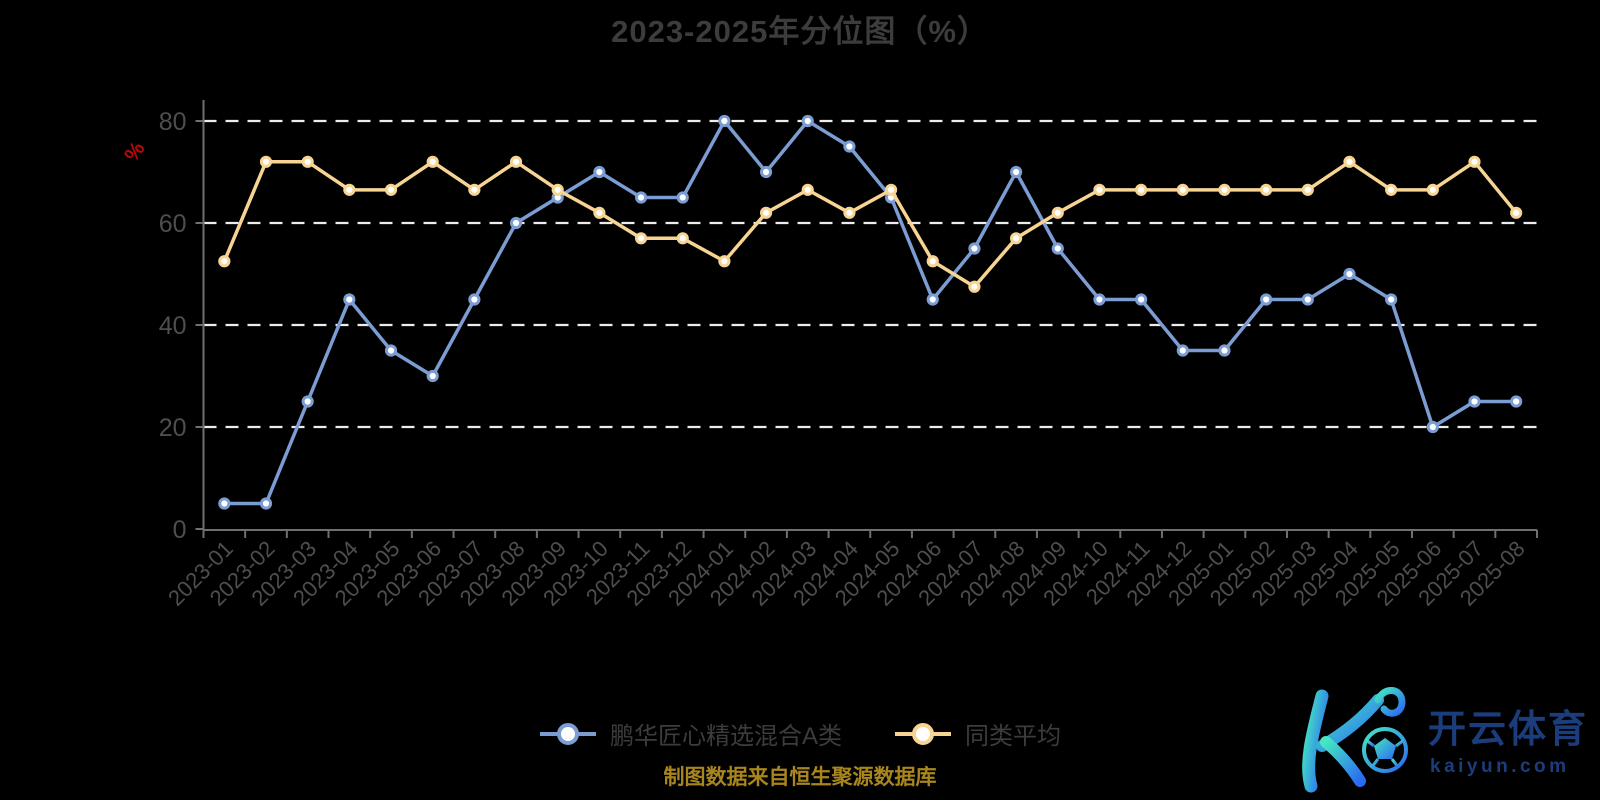 Image resolution: width=1600 pixels, height=800 pixels. Describe the element at coordinates (1355, 740) in the screenshot. I see `kaiyun-k-mark-icon` at that location.